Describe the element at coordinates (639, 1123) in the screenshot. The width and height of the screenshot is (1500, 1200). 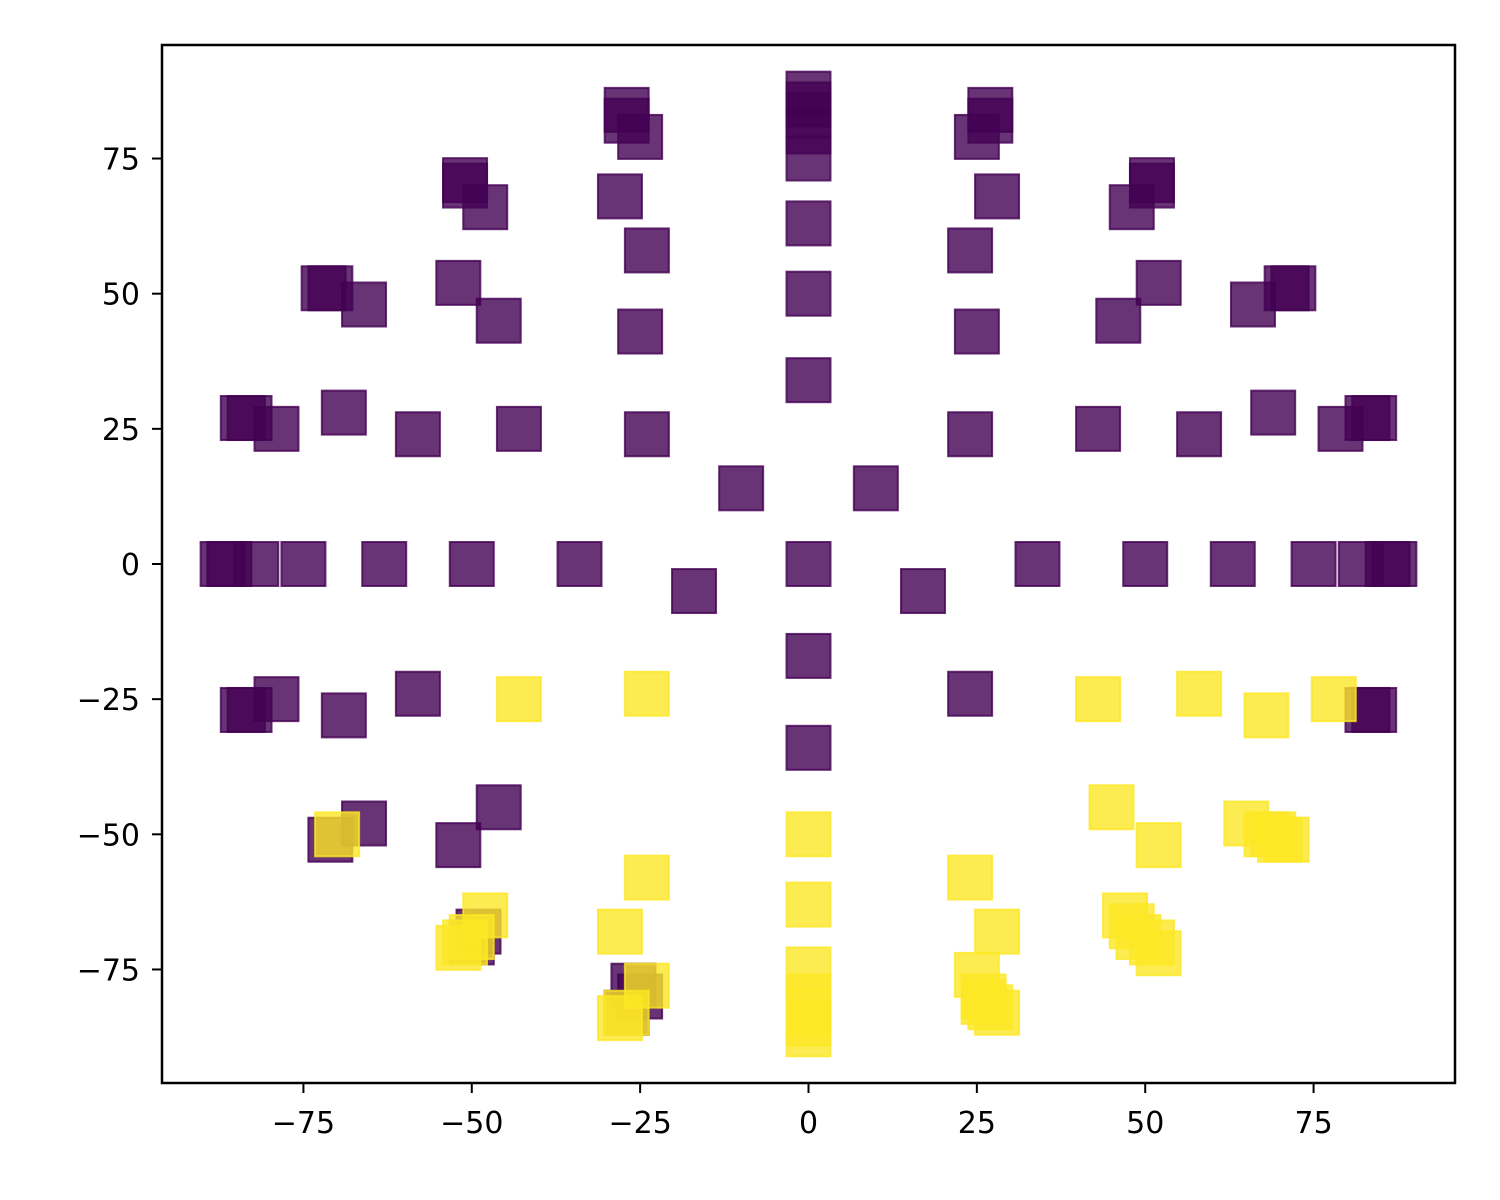
I see `x-tick-label: −25` at that location.